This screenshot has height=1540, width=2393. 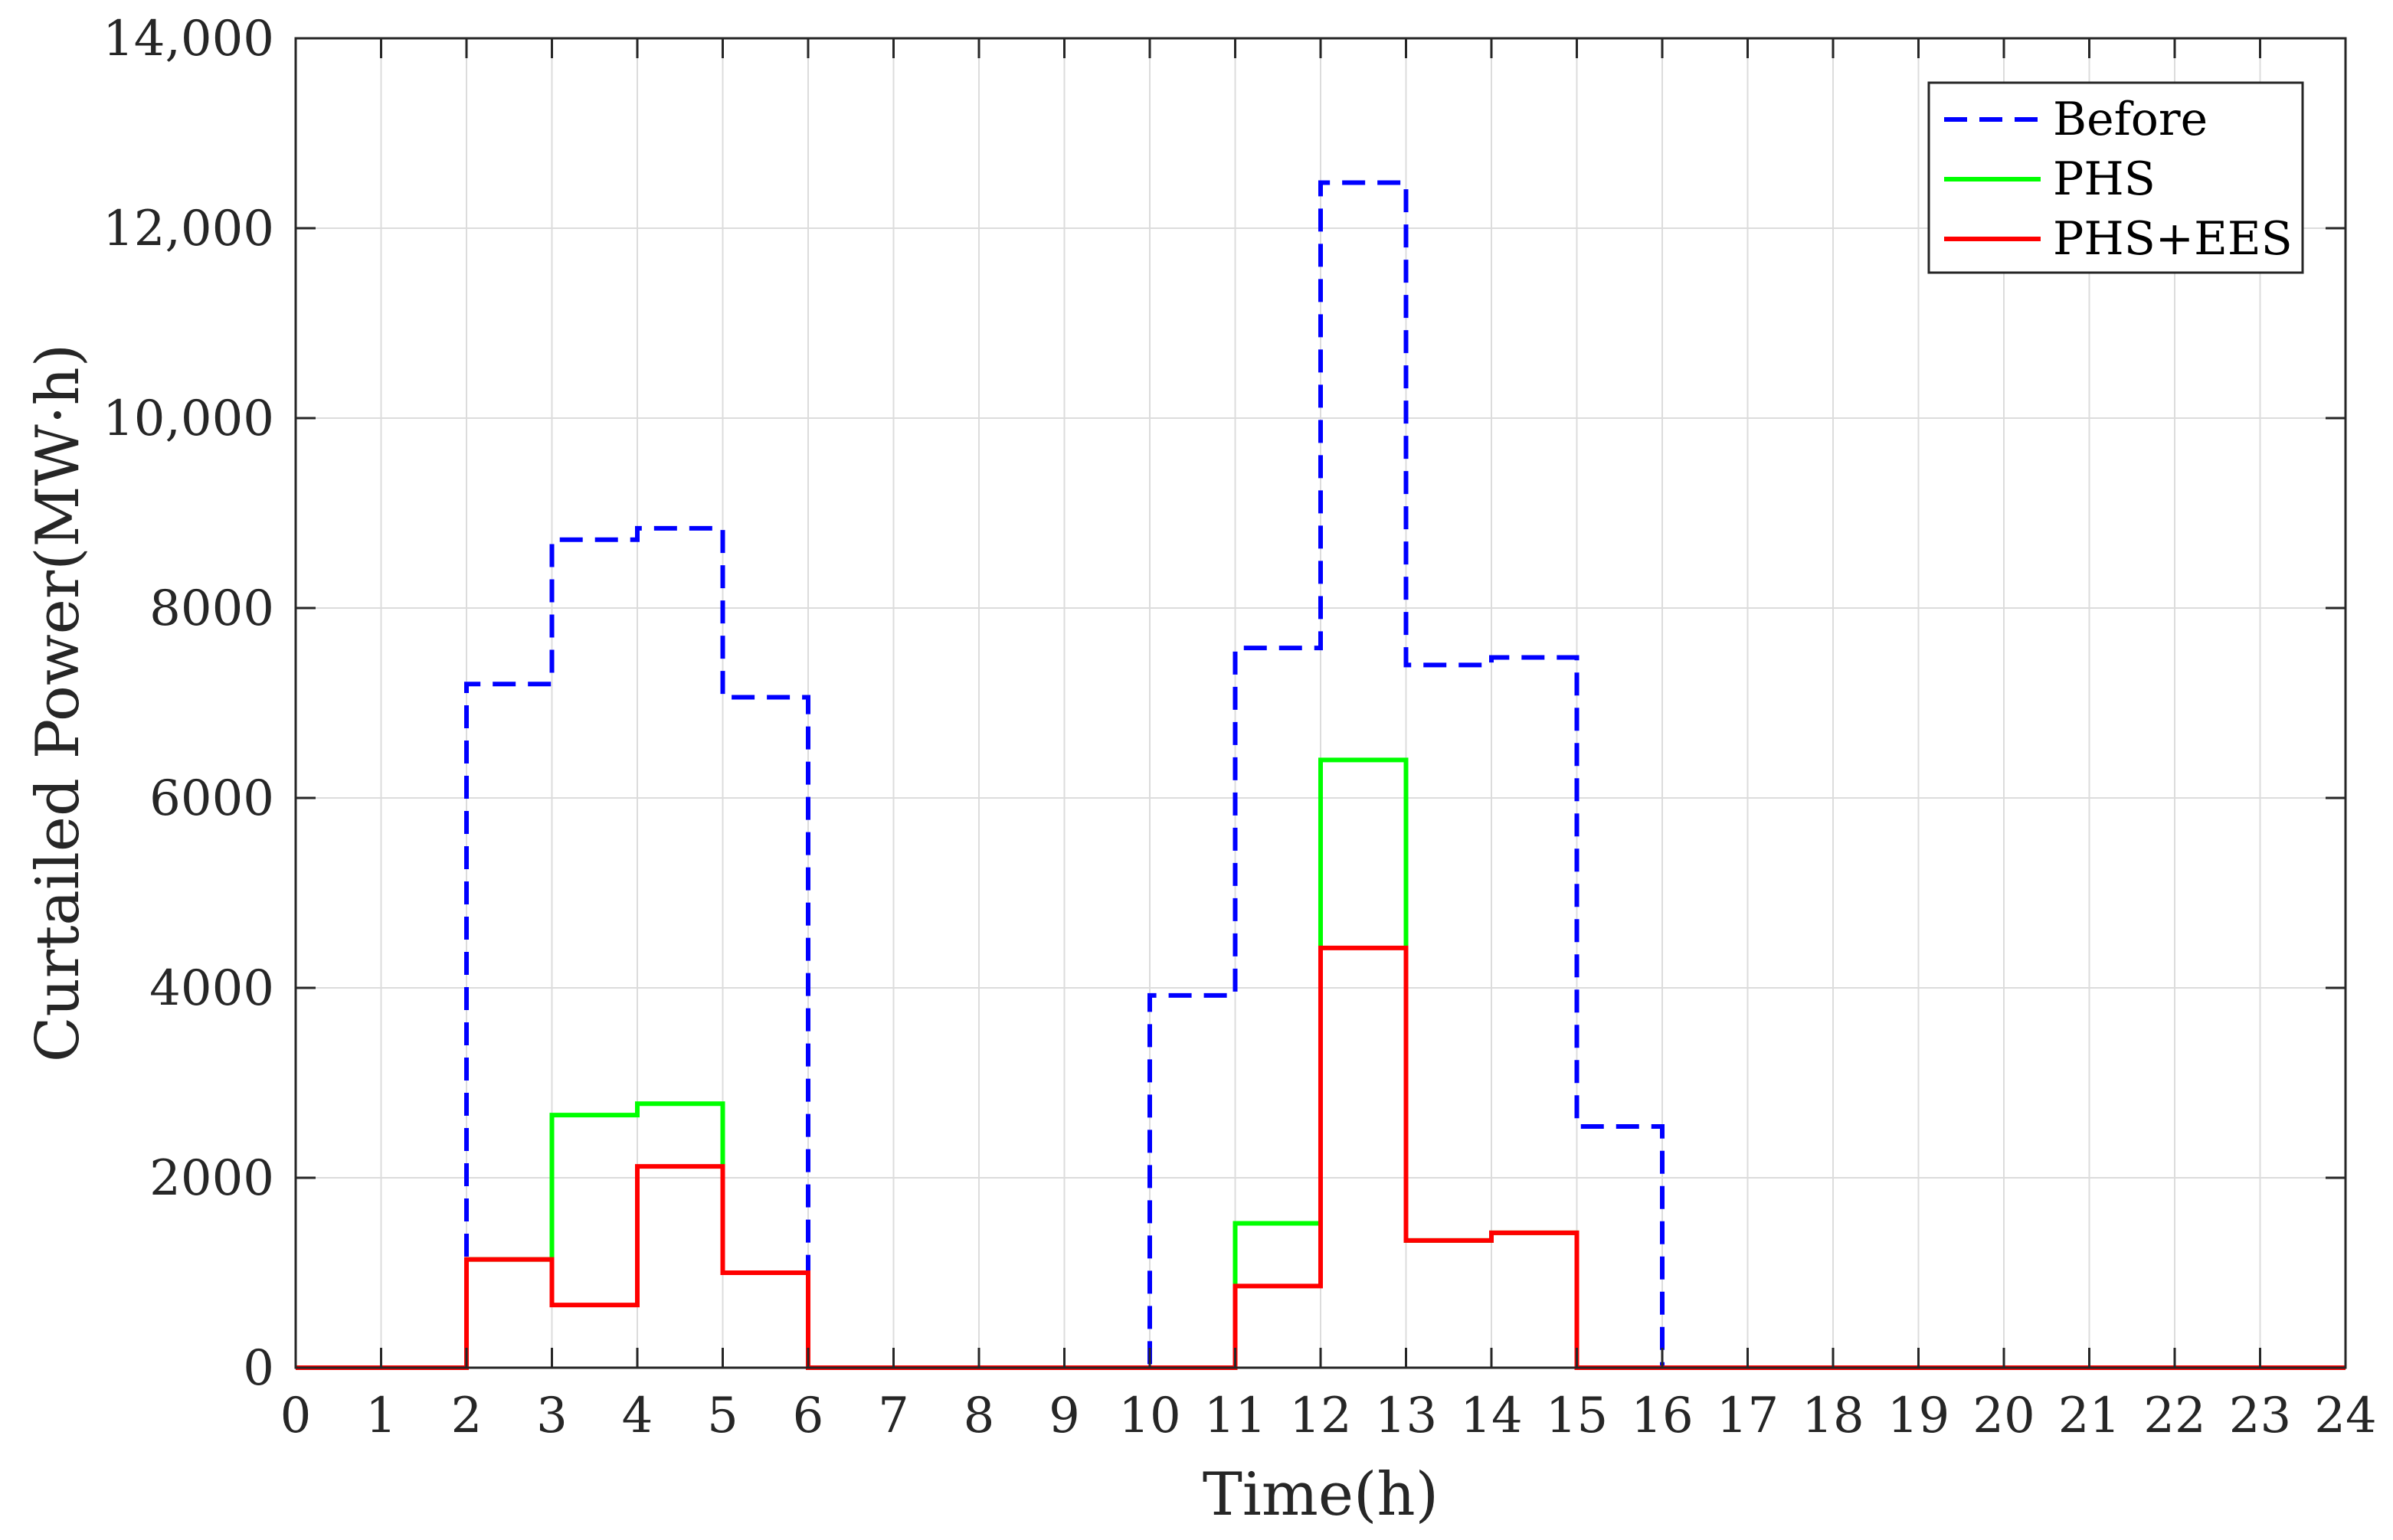 I want to click on y-tick-label: 12,000, so click(x=188, y=229).